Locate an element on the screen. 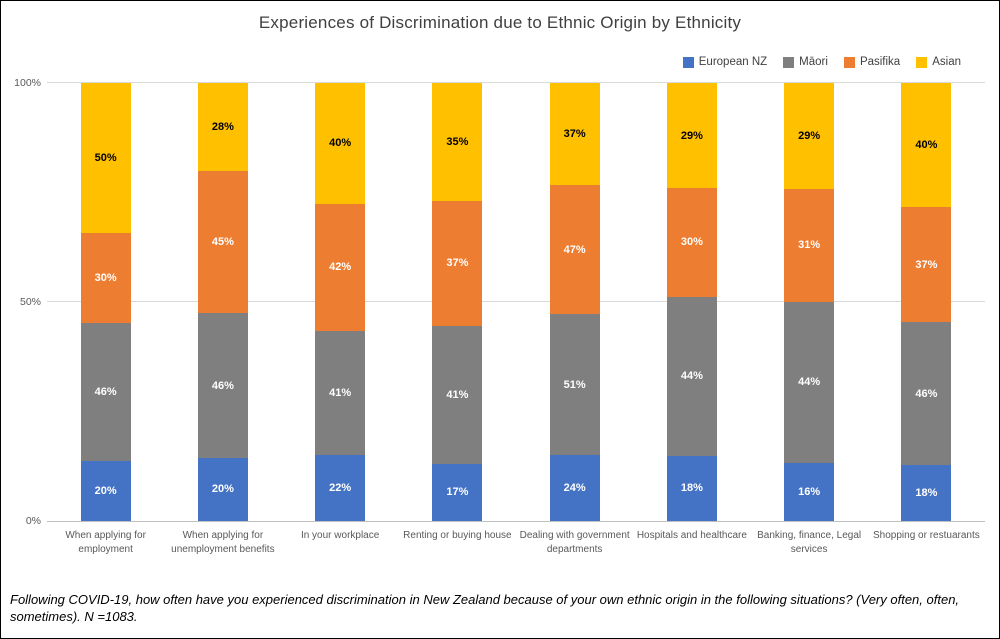 The width and height of the screenshot is (1000, 639). segment-pasifika: 42% is located at coordinates (340, 267).